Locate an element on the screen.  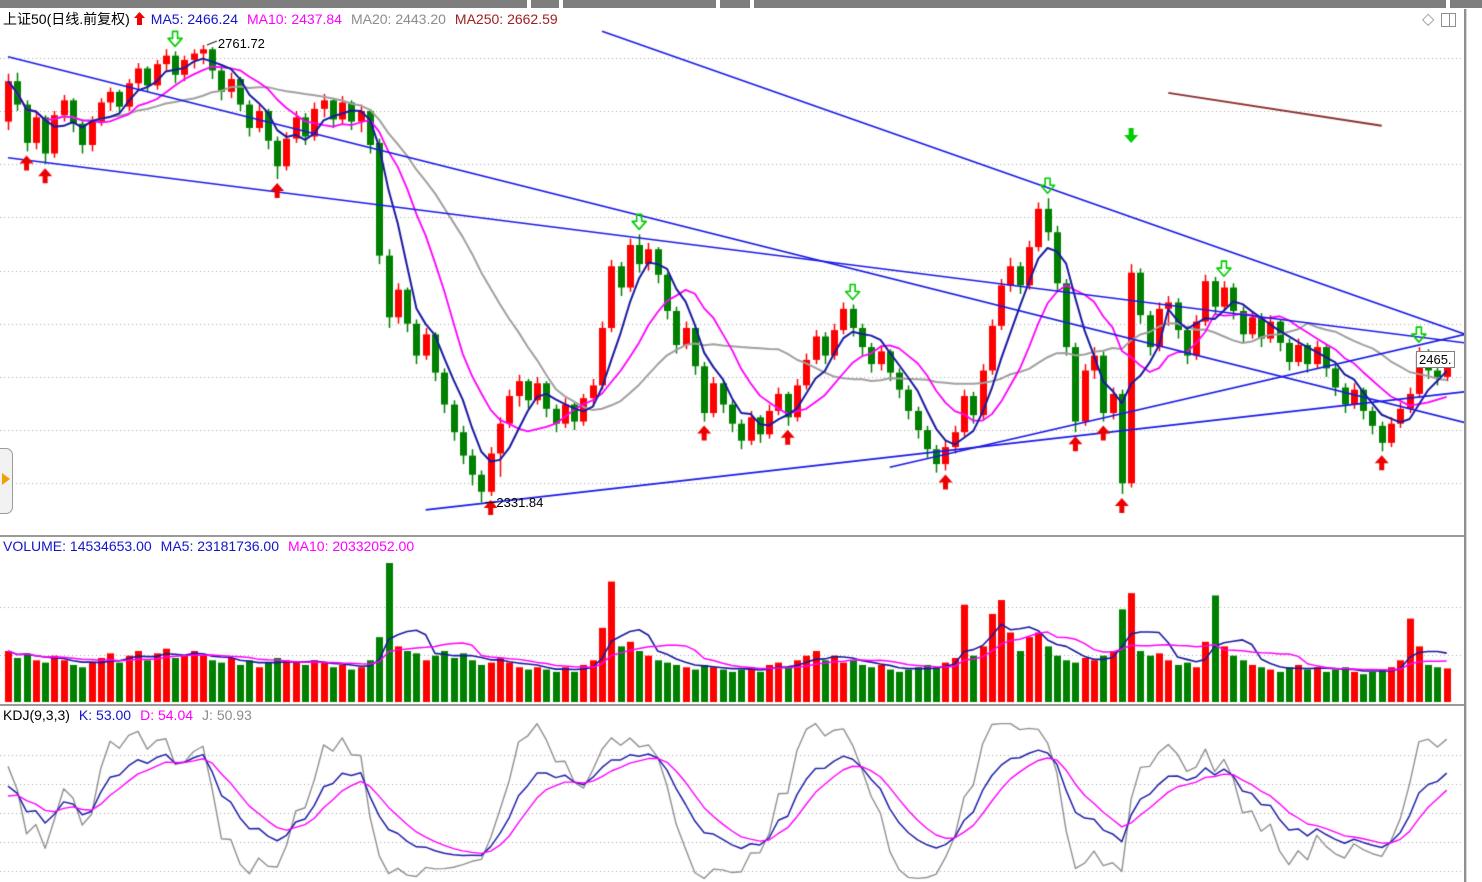
vol-ma5-label: MA5: is located at coordinates (177, 546).